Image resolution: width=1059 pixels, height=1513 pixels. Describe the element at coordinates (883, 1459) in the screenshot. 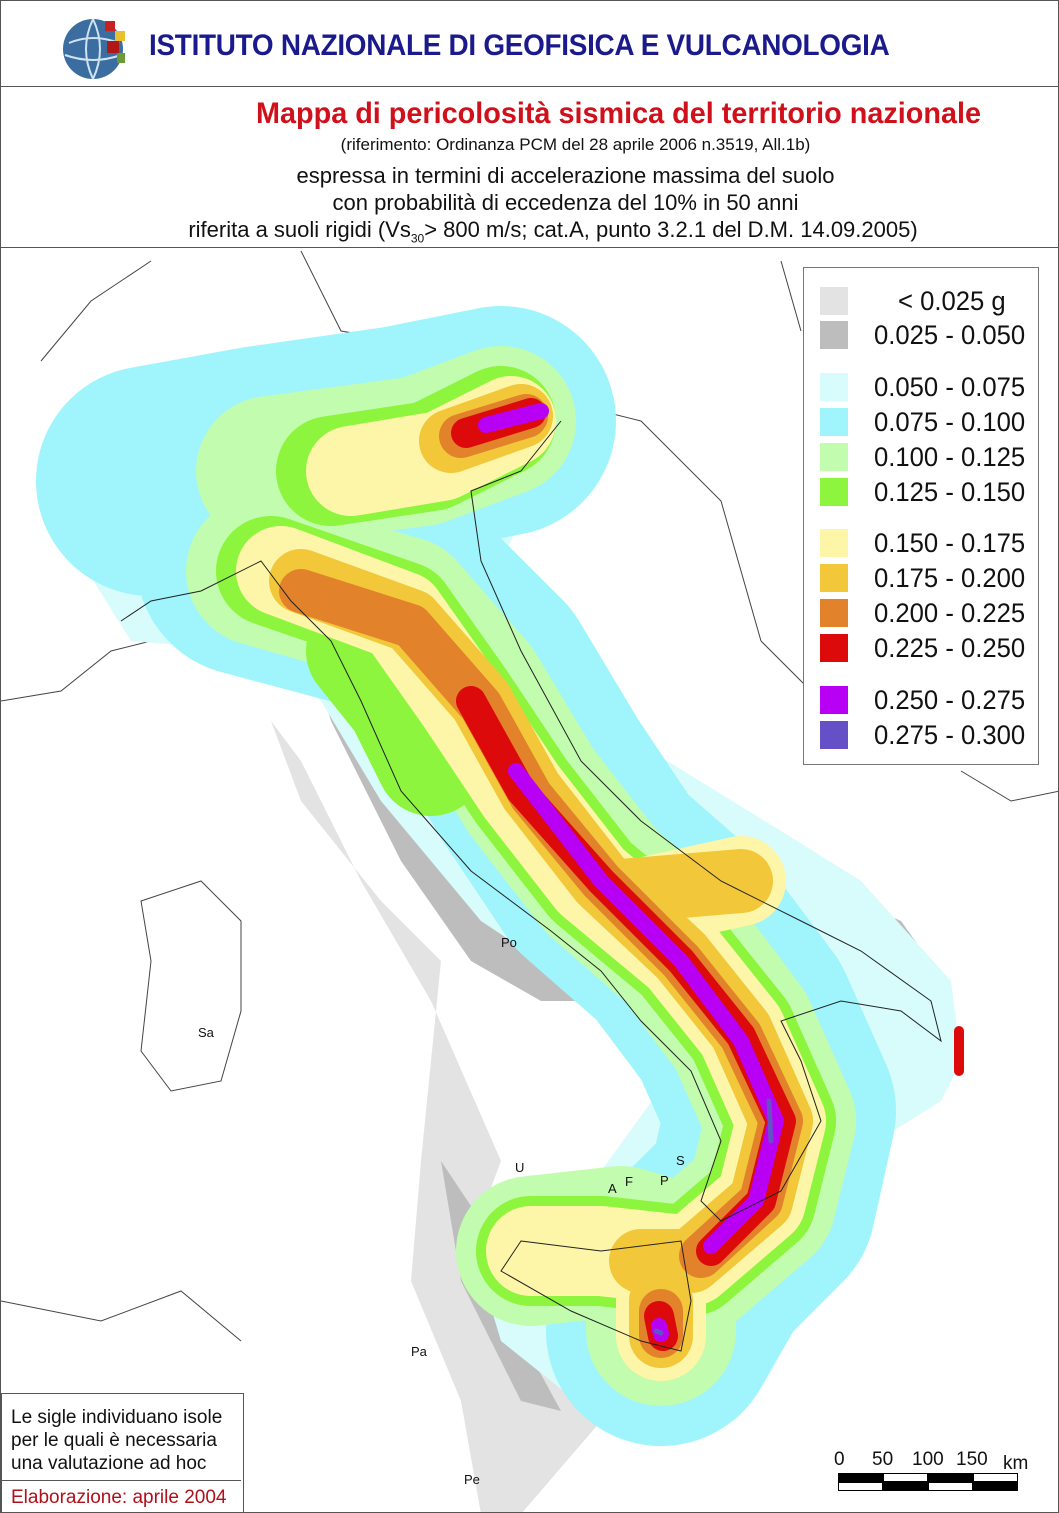

I see `scale-tick-50: 50` at that location.